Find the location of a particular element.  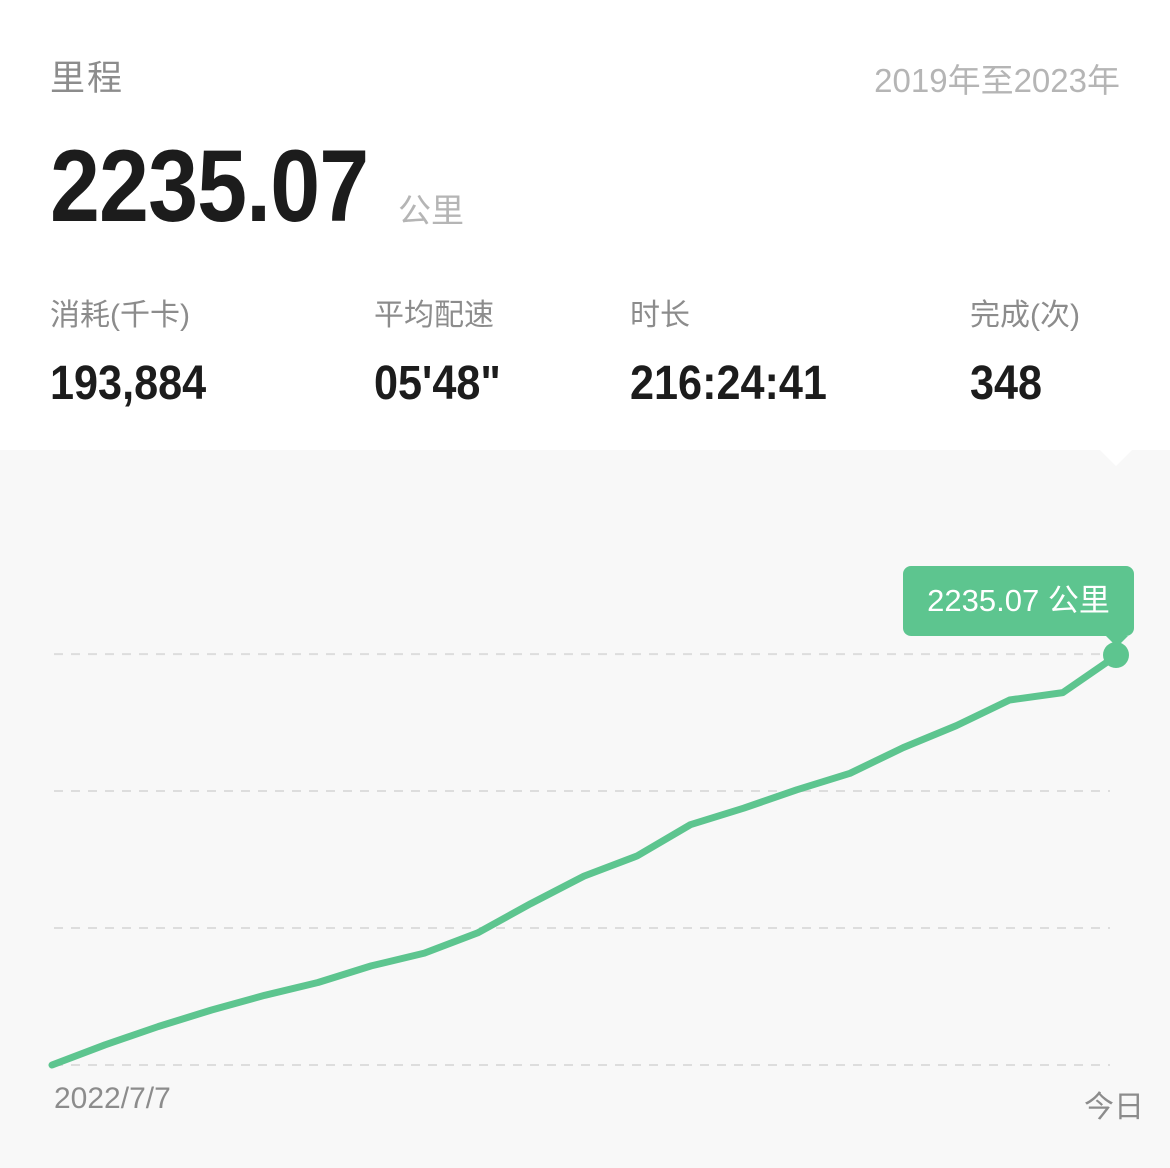

panel-pointer is located at coordinates (1116, 458).